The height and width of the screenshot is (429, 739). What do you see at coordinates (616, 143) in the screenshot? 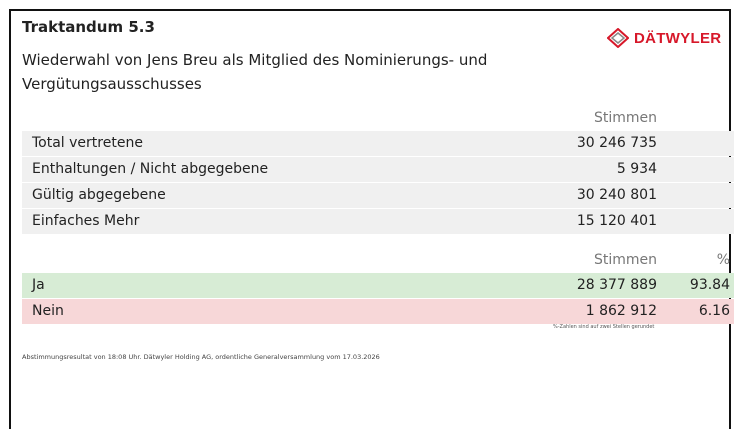
I see `cell: 30 246 735` at bounding box center [616, 143].